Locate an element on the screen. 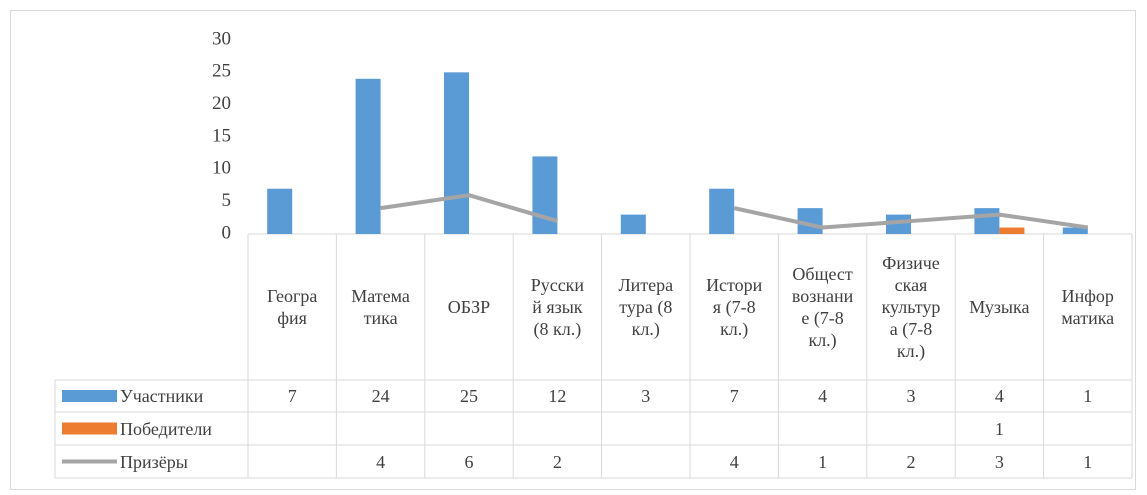 Image resolution: width=1147 pixels, height=495 pixels. table-value: 12 is located at coordinates (557, 396).